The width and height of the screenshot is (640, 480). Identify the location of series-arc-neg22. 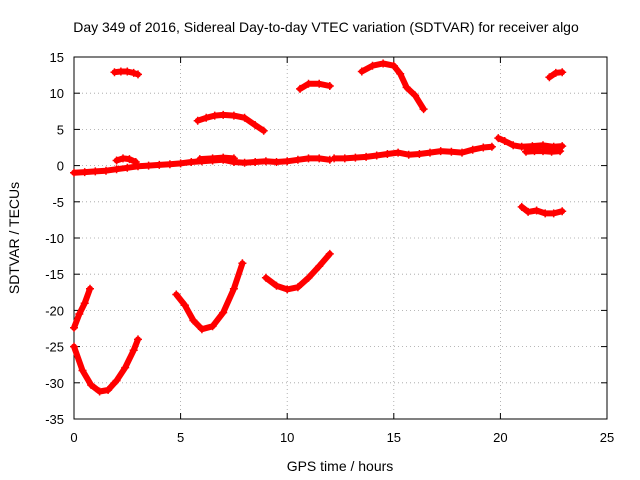
(82, 308).